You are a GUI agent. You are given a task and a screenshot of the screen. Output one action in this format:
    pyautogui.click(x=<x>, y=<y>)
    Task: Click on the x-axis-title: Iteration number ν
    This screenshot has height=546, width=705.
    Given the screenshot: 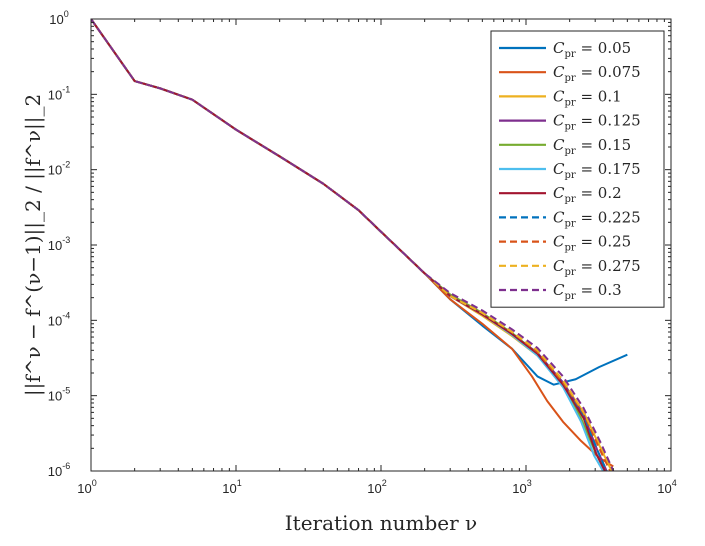 What is the action you would take?
    pyautogui.click(x=381, y=523)
    